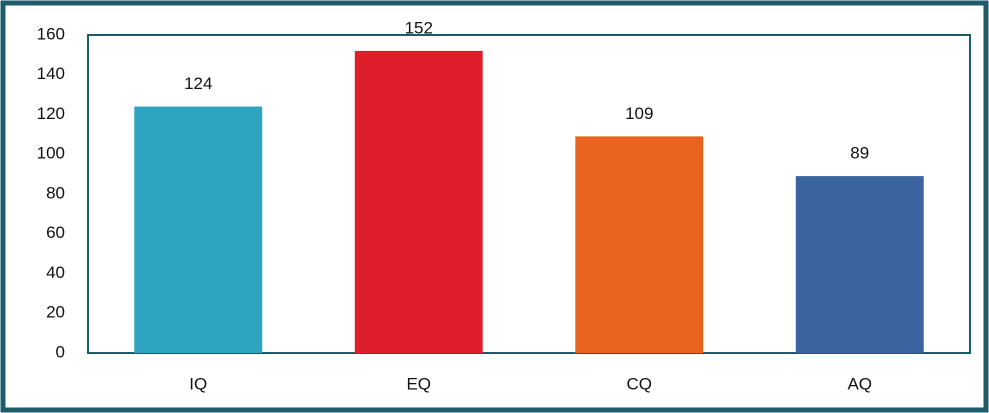  Describe the element at coordinates (640, 383) in the screenshot. I see `x-tick-label: CQ` at that location.